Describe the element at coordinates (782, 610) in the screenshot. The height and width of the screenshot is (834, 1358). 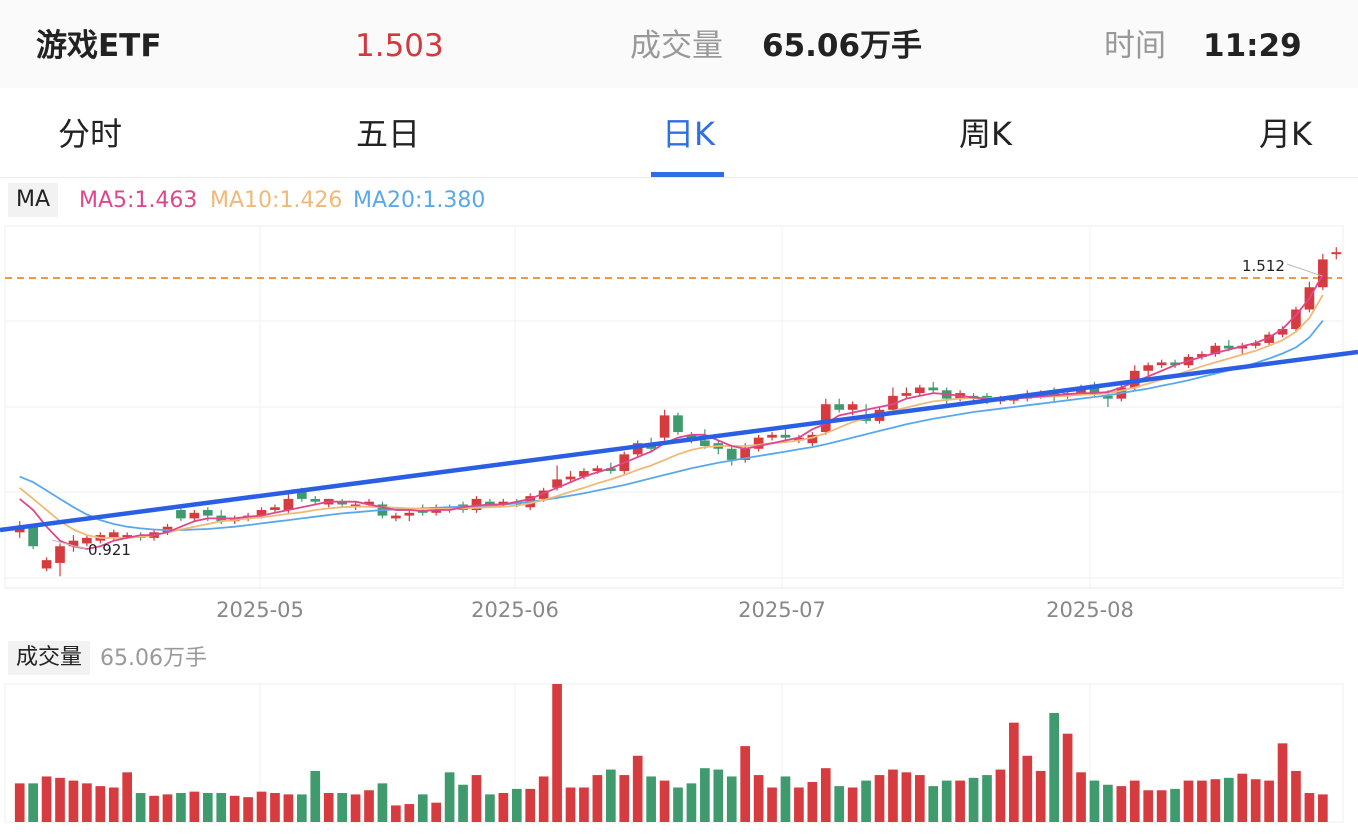
I see `x-tick-label: 2025-07` at that location.